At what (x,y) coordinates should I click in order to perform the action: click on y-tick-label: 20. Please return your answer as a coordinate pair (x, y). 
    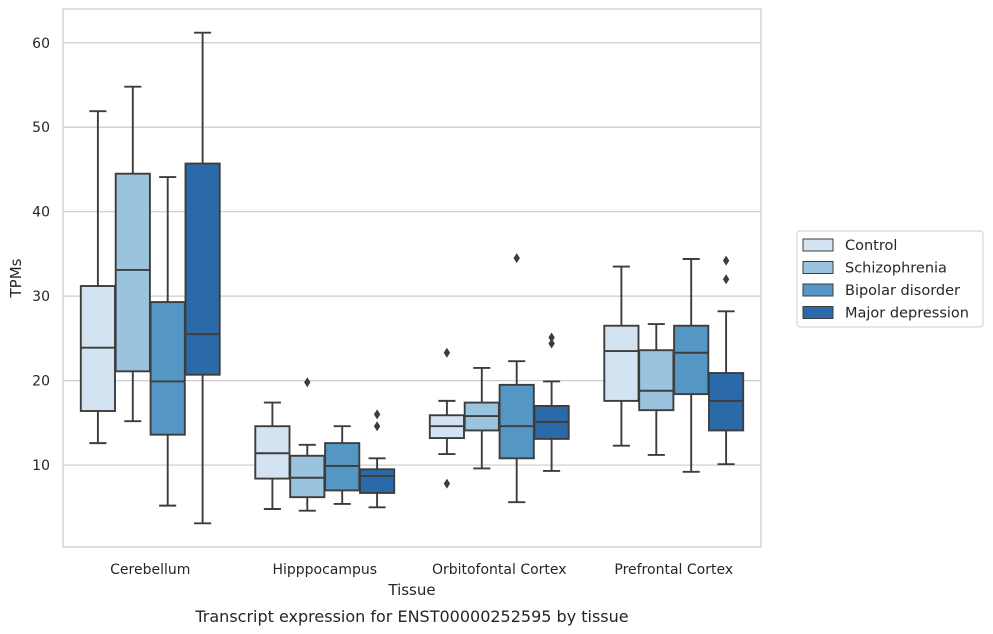
    Looking at the image, I should click on (41, 382).